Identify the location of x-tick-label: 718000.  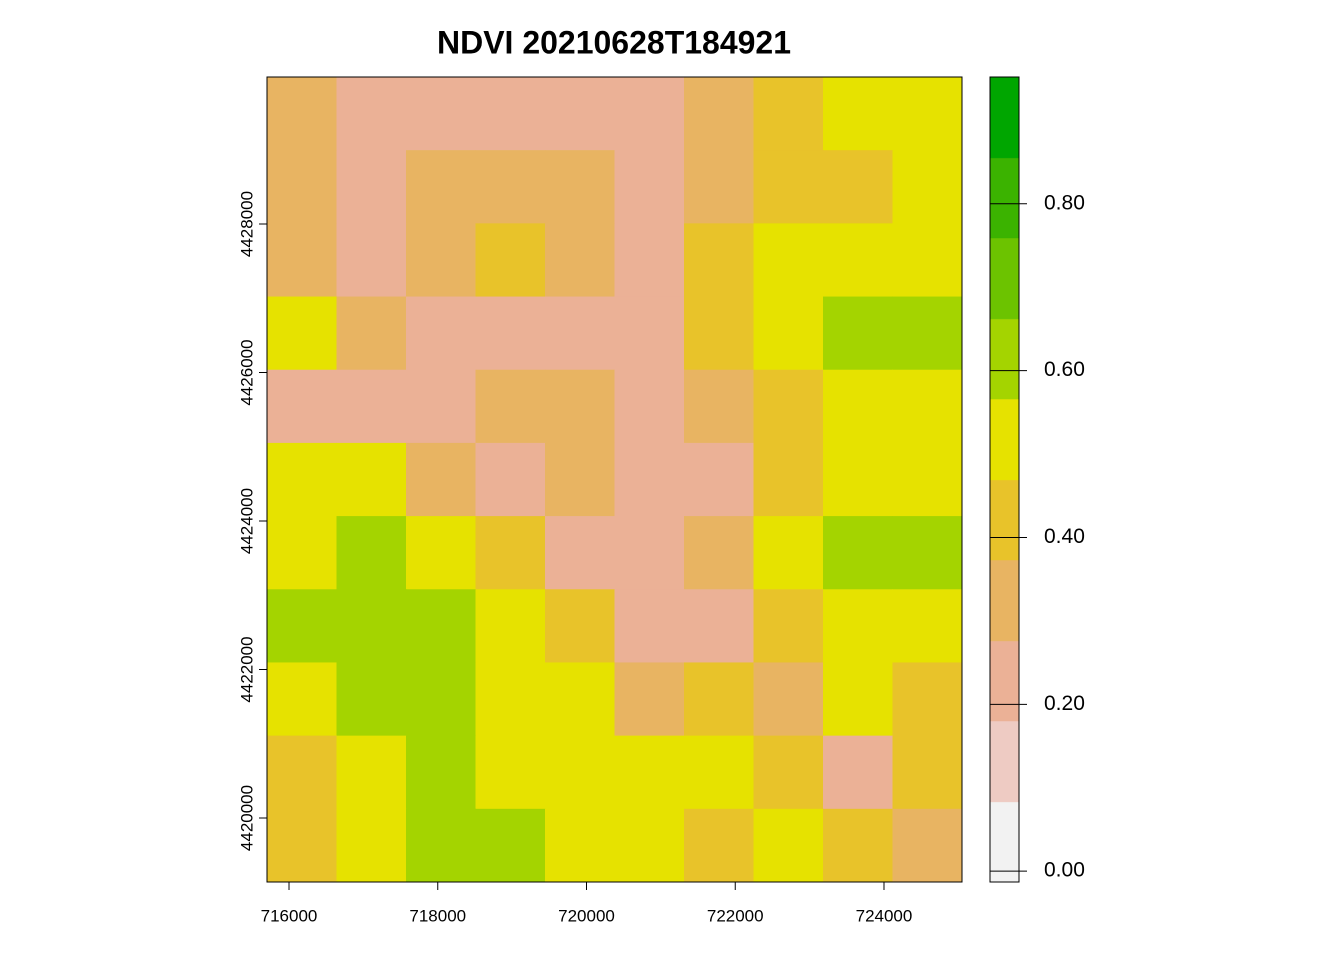
(437, 915).